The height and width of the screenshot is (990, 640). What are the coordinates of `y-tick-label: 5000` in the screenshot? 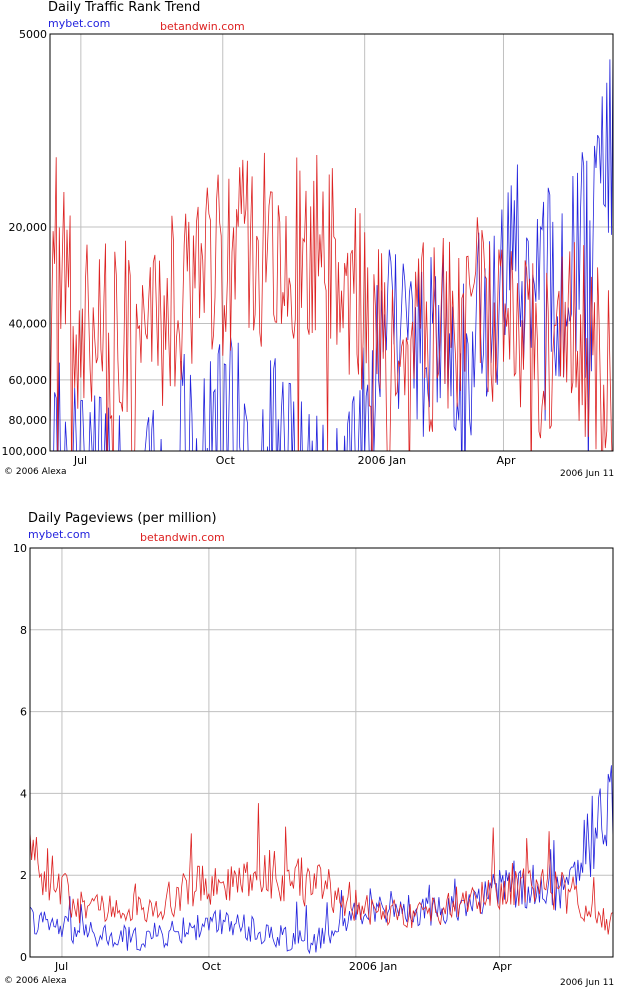 It's located at (33, 34).